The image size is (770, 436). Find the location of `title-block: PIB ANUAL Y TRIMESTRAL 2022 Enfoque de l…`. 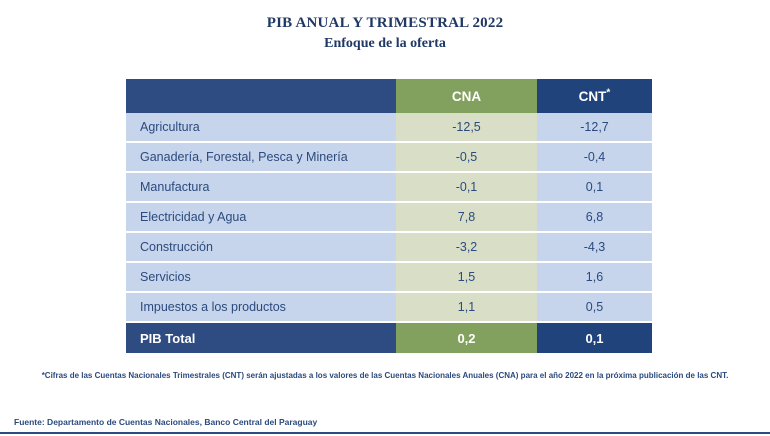

title-block: PIB ANUAL Y TRIMESTRAL 2022 Enfoque de l… is located at coordinates (385, 33).